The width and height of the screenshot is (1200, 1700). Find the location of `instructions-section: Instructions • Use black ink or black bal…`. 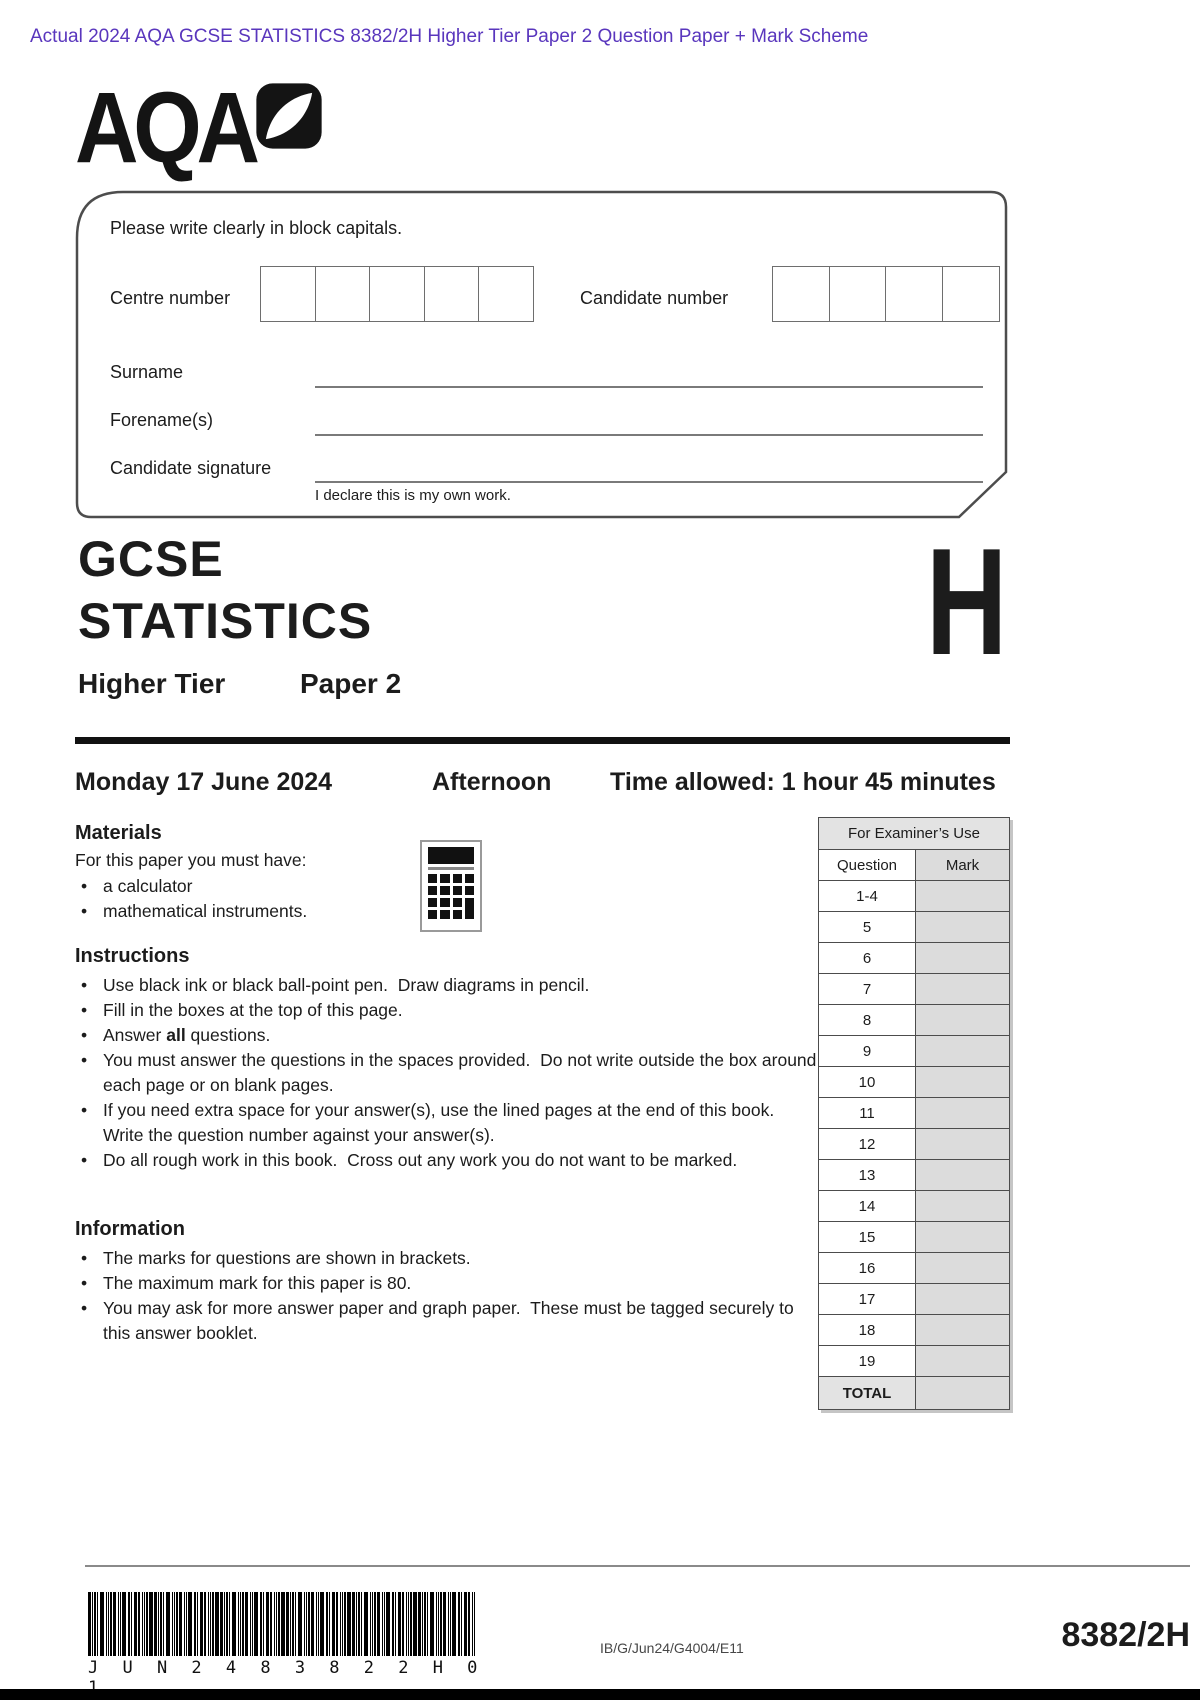

instructions-section: Instructions • Use black ink or black bal… is located at coordinates (449, 1059).